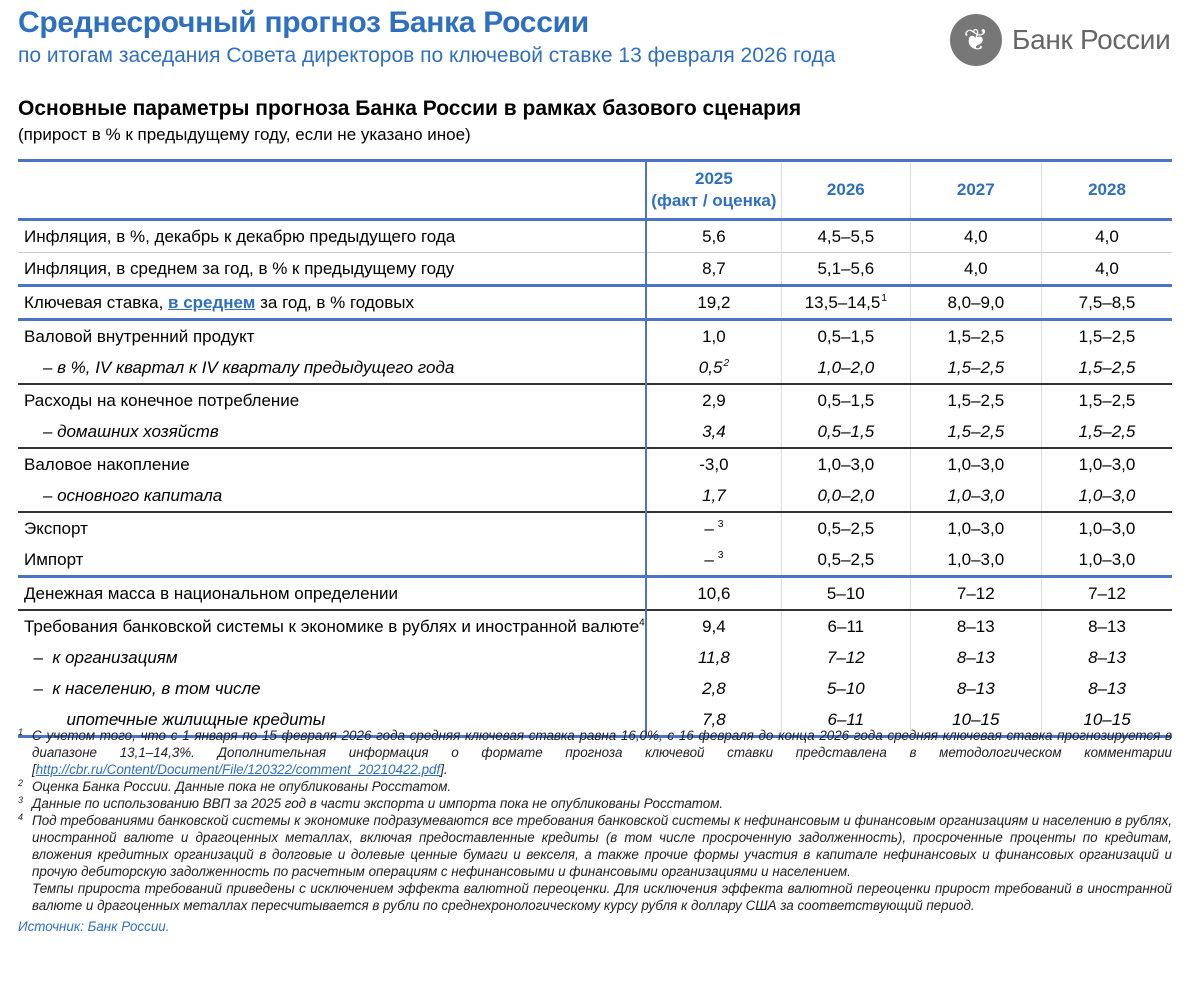  Describe the element at coordinates (332, 560) in the screenshot. I see `row-label: Импорт` at that location.